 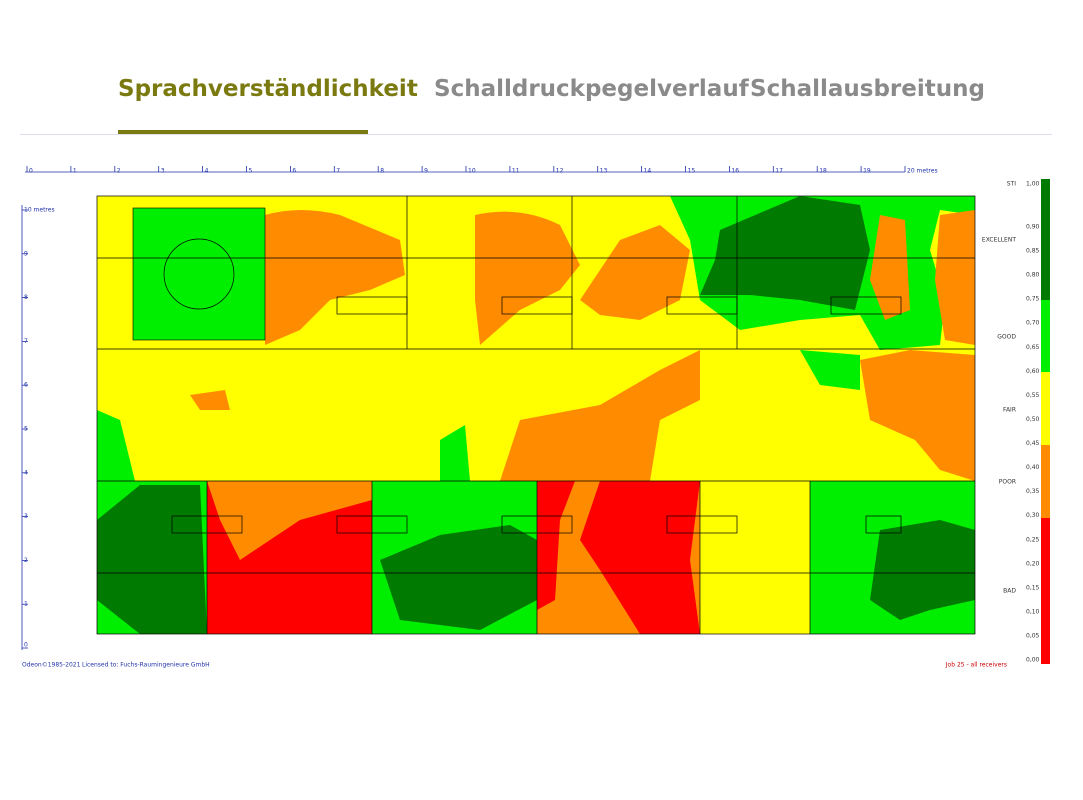 What do you see at coordinates (26, 297) in the screenshot?
I see `y-ruler-label: 8` at bounding box center [26, 297].